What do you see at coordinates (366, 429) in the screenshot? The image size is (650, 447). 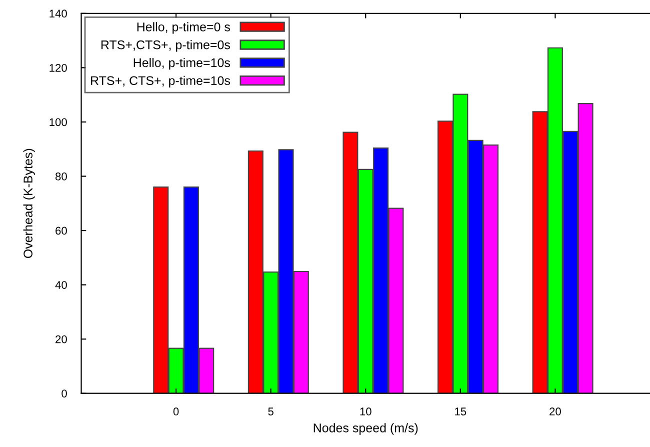 I see `x-axis-title: Nodes speed (m/s)` at bounding box center [366, 429].